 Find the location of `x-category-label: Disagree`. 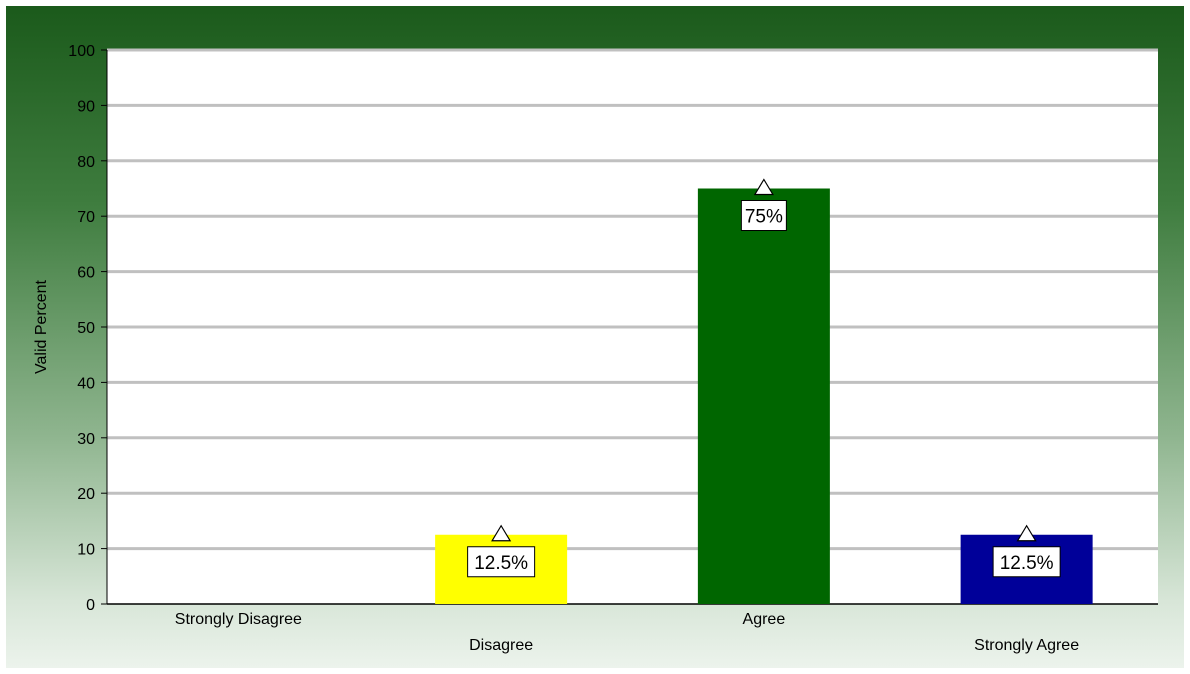

x-category-label: Disagree is located at coordinates (501, 645).